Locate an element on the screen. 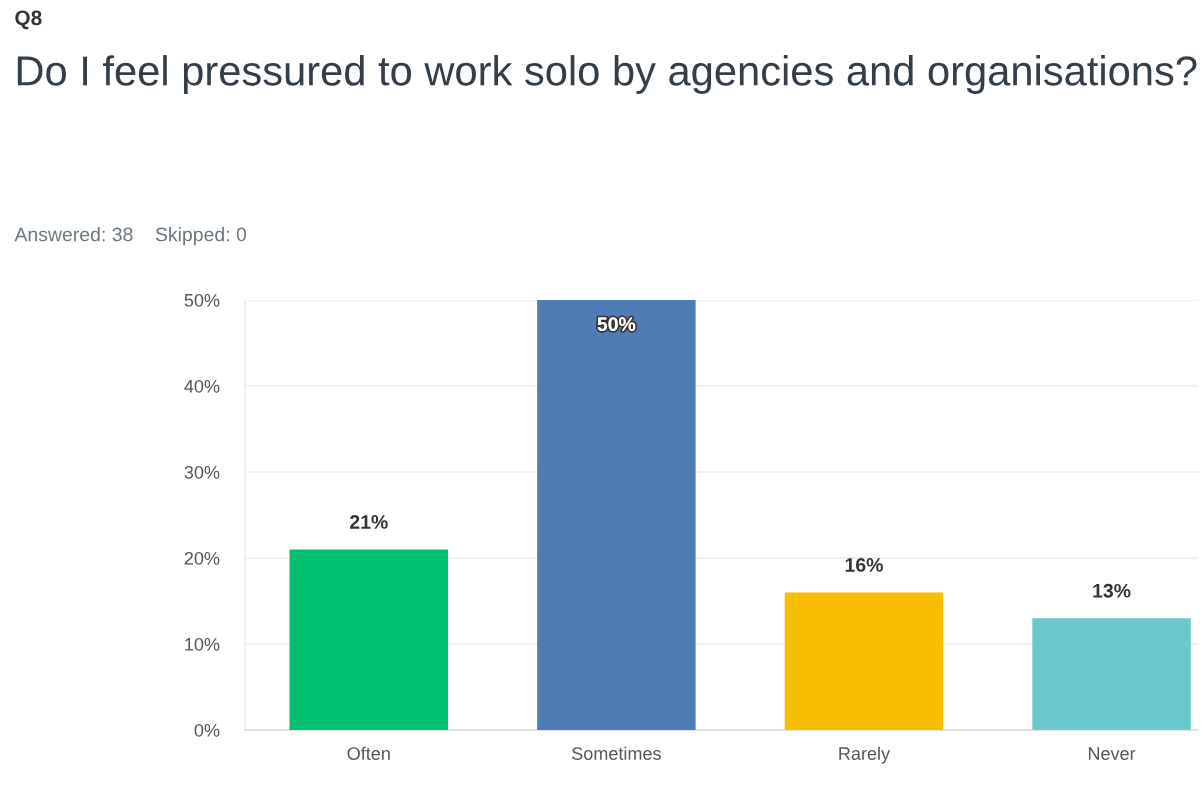 The height and width of the screenshot is (787, 1203). data-label: 21% is located at coordinates (369, 522).